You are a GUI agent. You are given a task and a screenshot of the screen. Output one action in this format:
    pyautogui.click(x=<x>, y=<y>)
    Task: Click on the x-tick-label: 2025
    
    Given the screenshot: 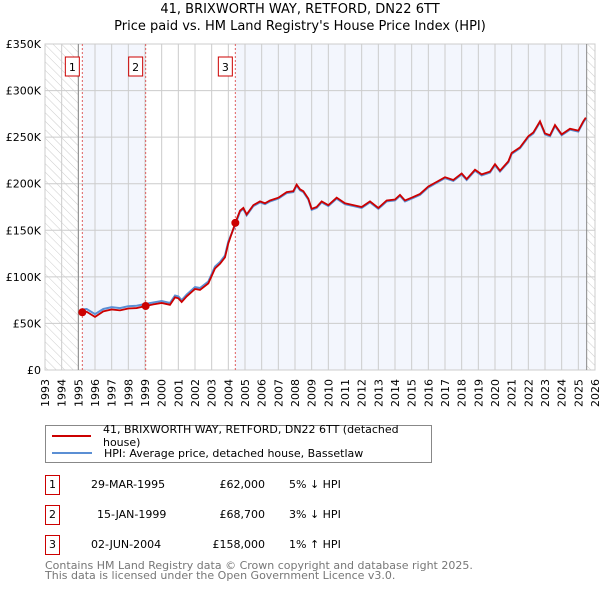 What is the action you would take?
    pyautogui.click(x=578, y=393)
    